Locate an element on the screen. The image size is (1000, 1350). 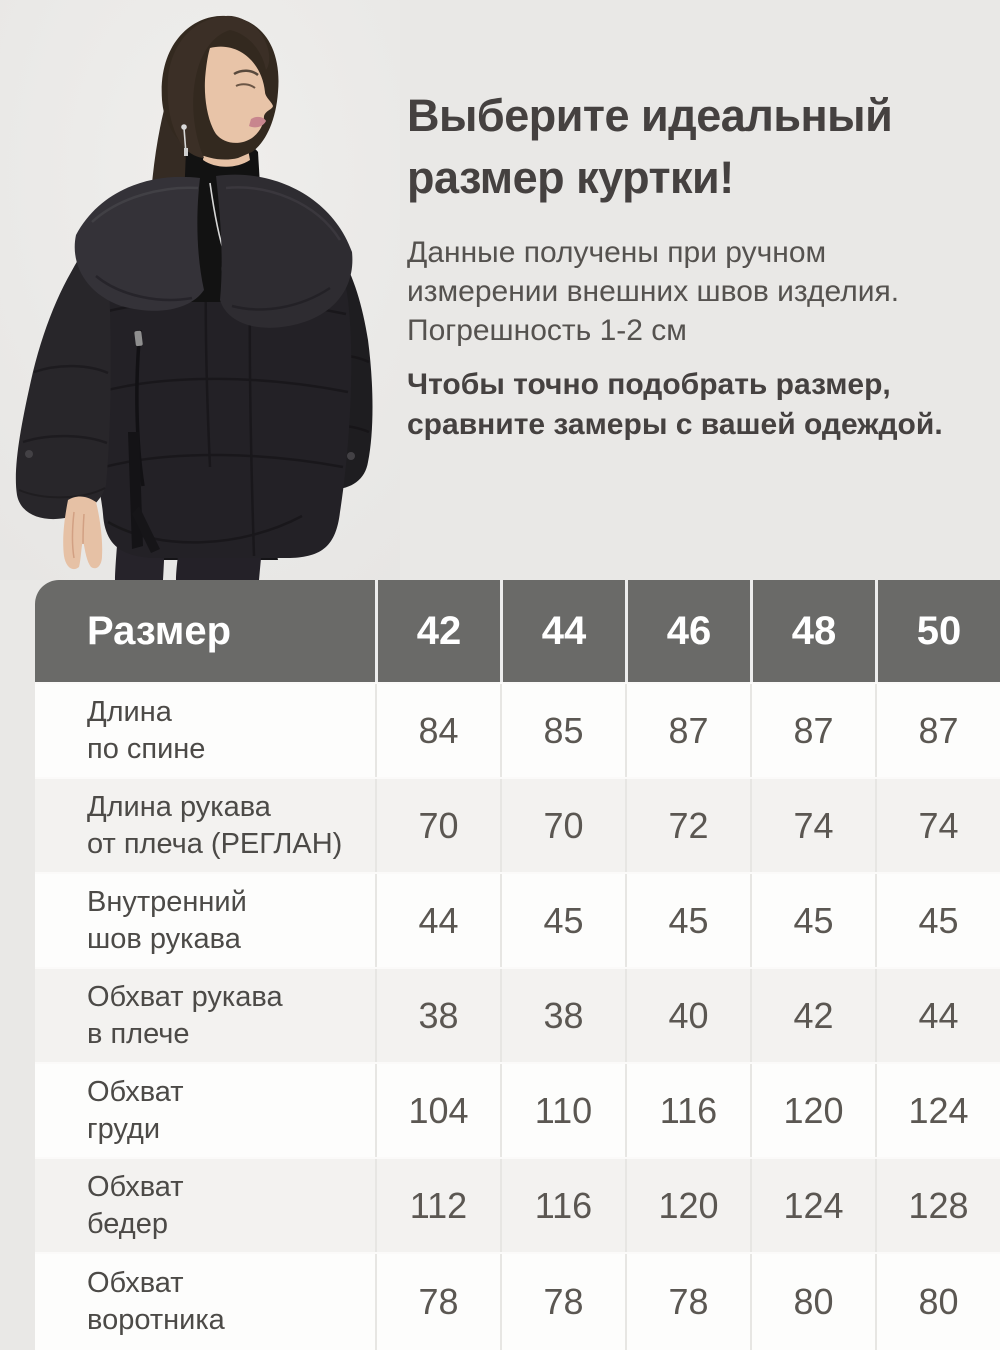
lips is located at coordinates (257, 122).